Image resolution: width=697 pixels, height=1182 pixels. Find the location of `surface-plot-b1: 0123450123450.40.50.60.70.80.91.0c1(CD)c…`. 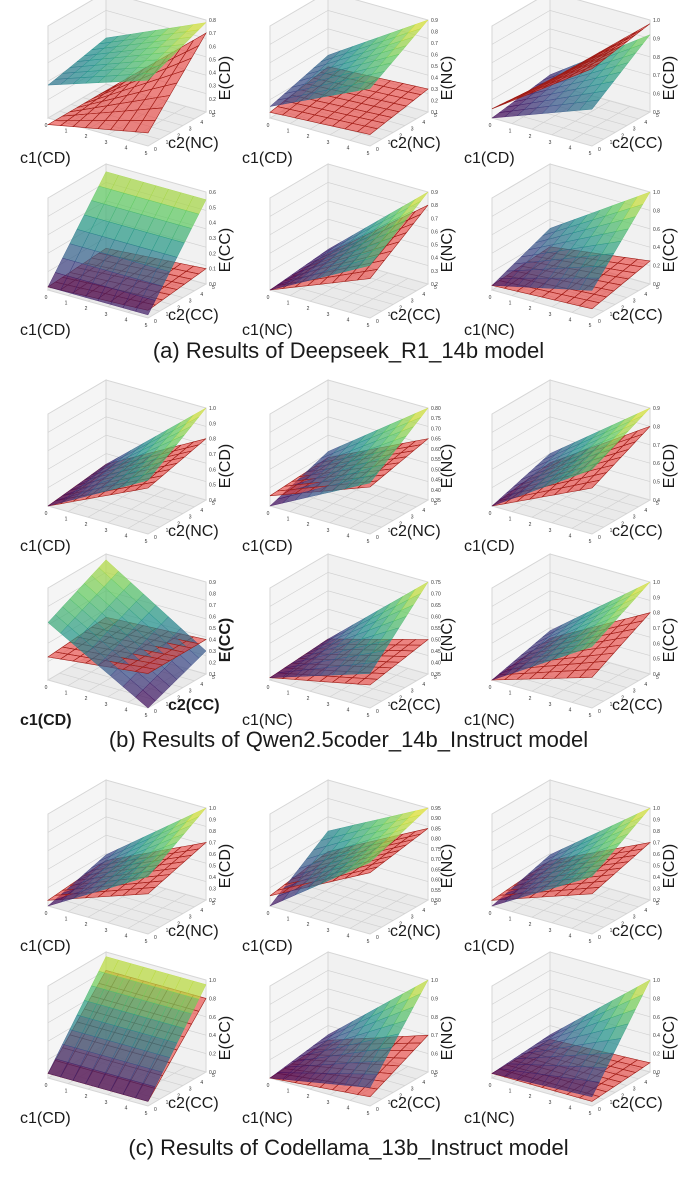

surface-plot-b1: 0123450123450.40.50.60.70.80.91.0c1(CD)c… is located at coordinates (127, 467).